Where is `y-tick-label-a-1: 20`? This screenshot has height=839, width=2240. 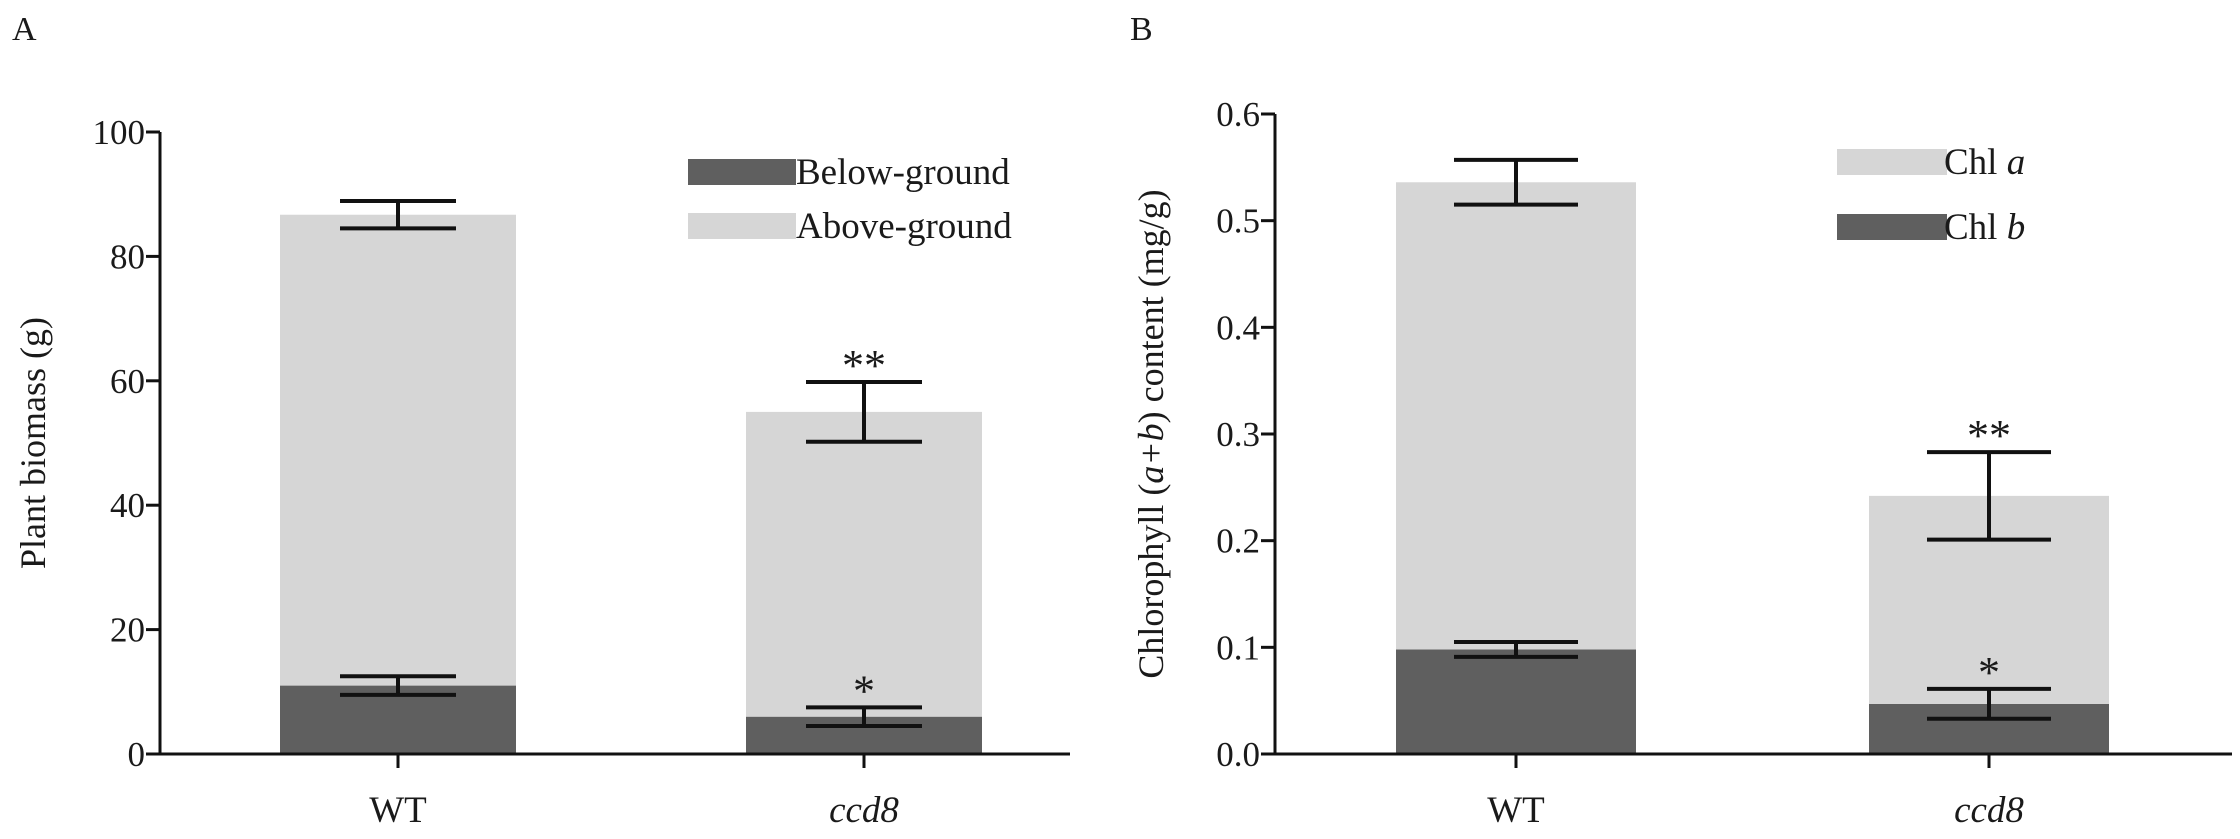 y-tick-label-a-1: 20 is located at coordinates (127, 630).